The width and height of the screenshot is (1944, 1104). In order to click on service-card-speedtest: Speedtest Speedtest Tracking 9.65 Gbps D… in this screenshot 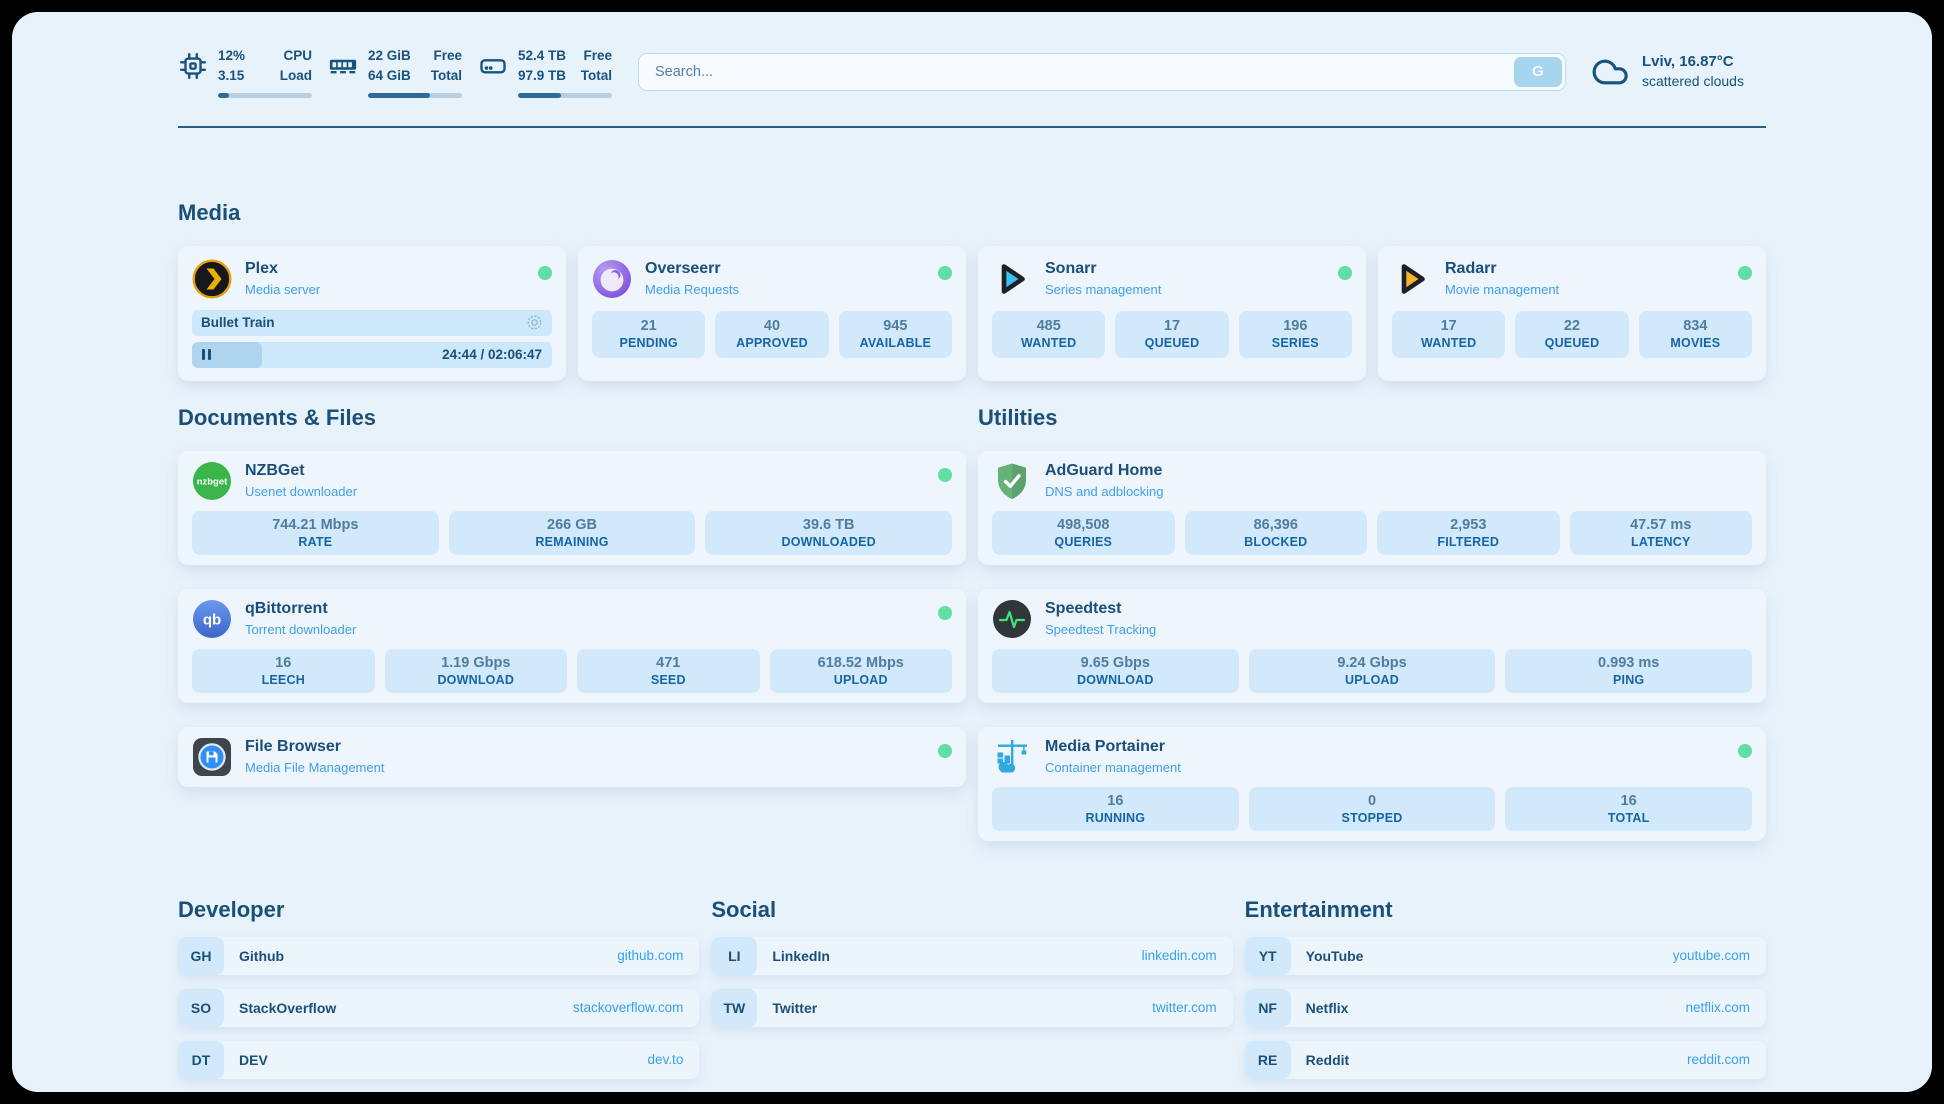, I will do `click(1372, 645)`.